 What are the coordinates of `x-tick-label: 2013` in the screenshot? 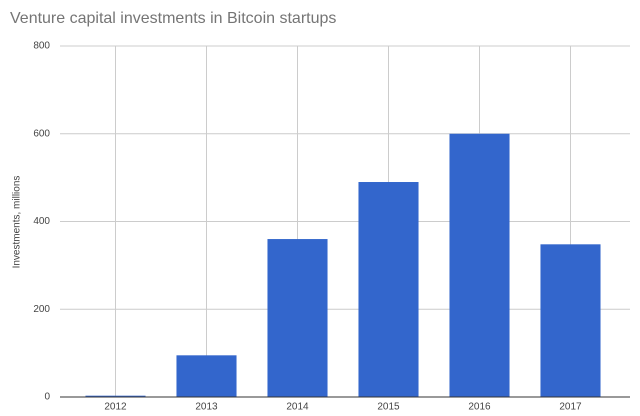 It's located at (206, 407).